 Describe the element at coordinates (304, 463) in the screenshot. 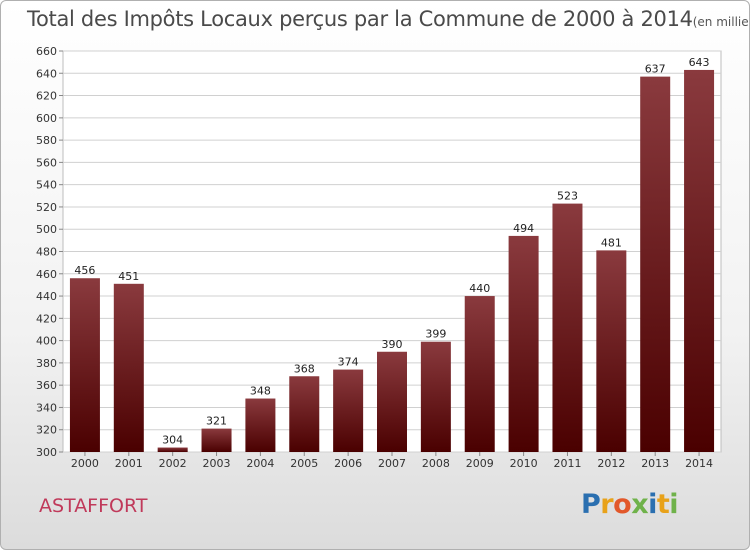

I see `x-tick-label: 2005` at that location.